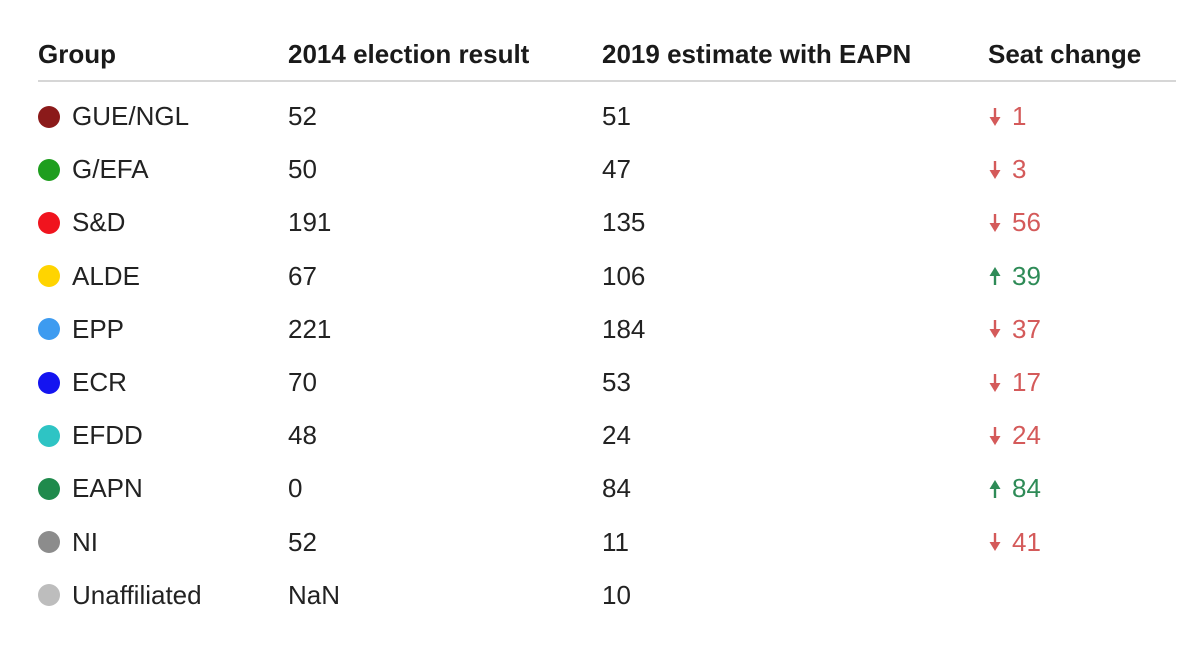 The height and width of the screenshot is (663, 1200). I want to click on seat-change-cell: 84, so click(1082, 488).